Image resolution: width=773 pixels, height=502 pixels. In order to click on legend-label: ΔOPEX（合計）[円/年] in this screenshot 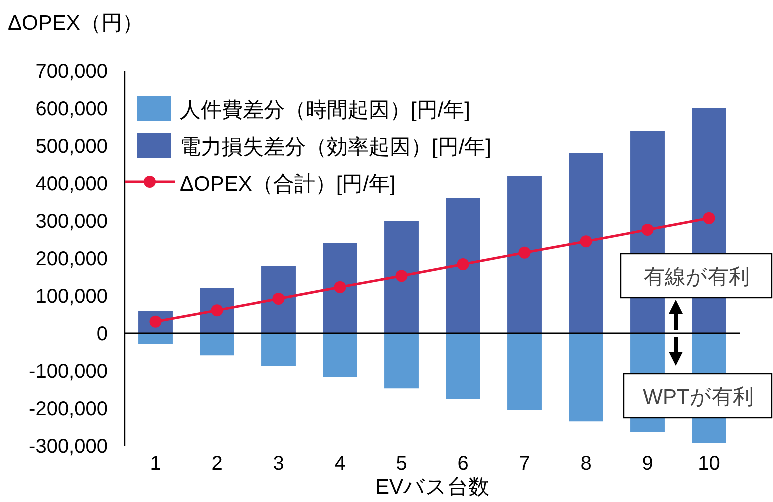, I will do `click(288, 184)`.